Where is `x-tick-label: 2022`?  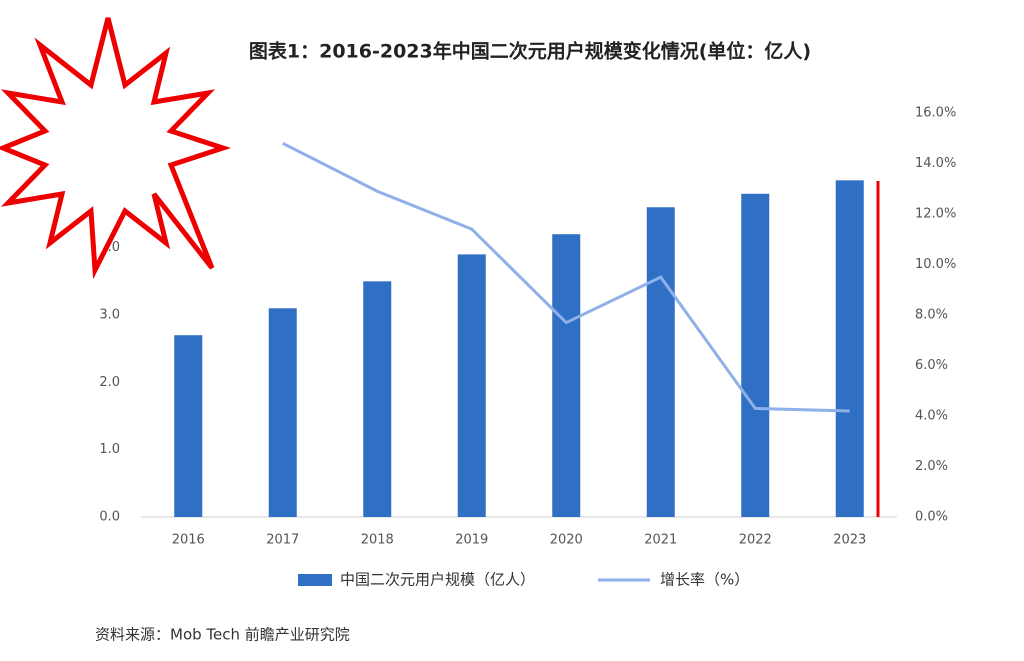 x-tick-label: 2022 is located at coordinates (755, 540).